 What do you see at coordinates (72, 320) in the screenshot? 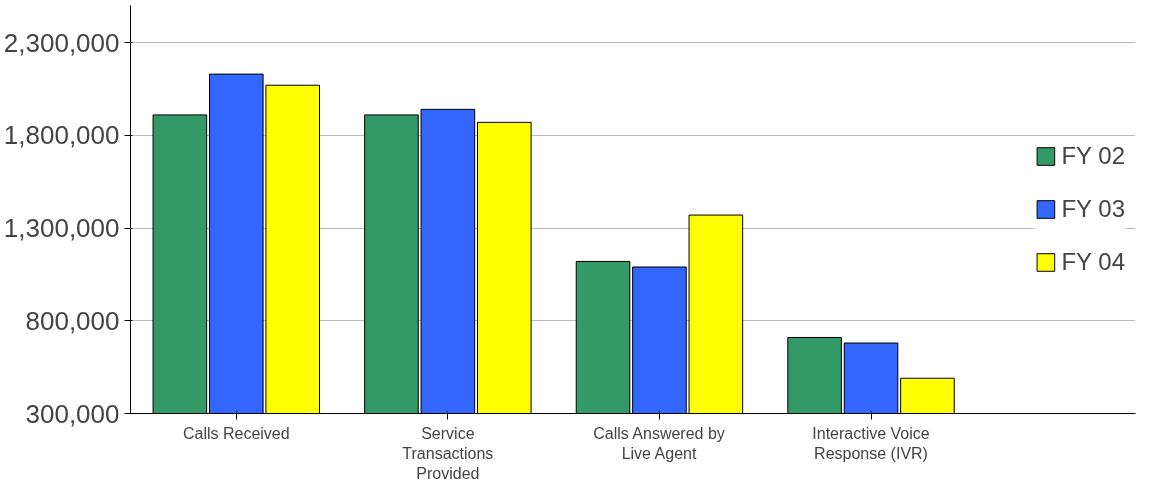
I see `y-tick-label: 800,000` at bounding box center [72, 320].